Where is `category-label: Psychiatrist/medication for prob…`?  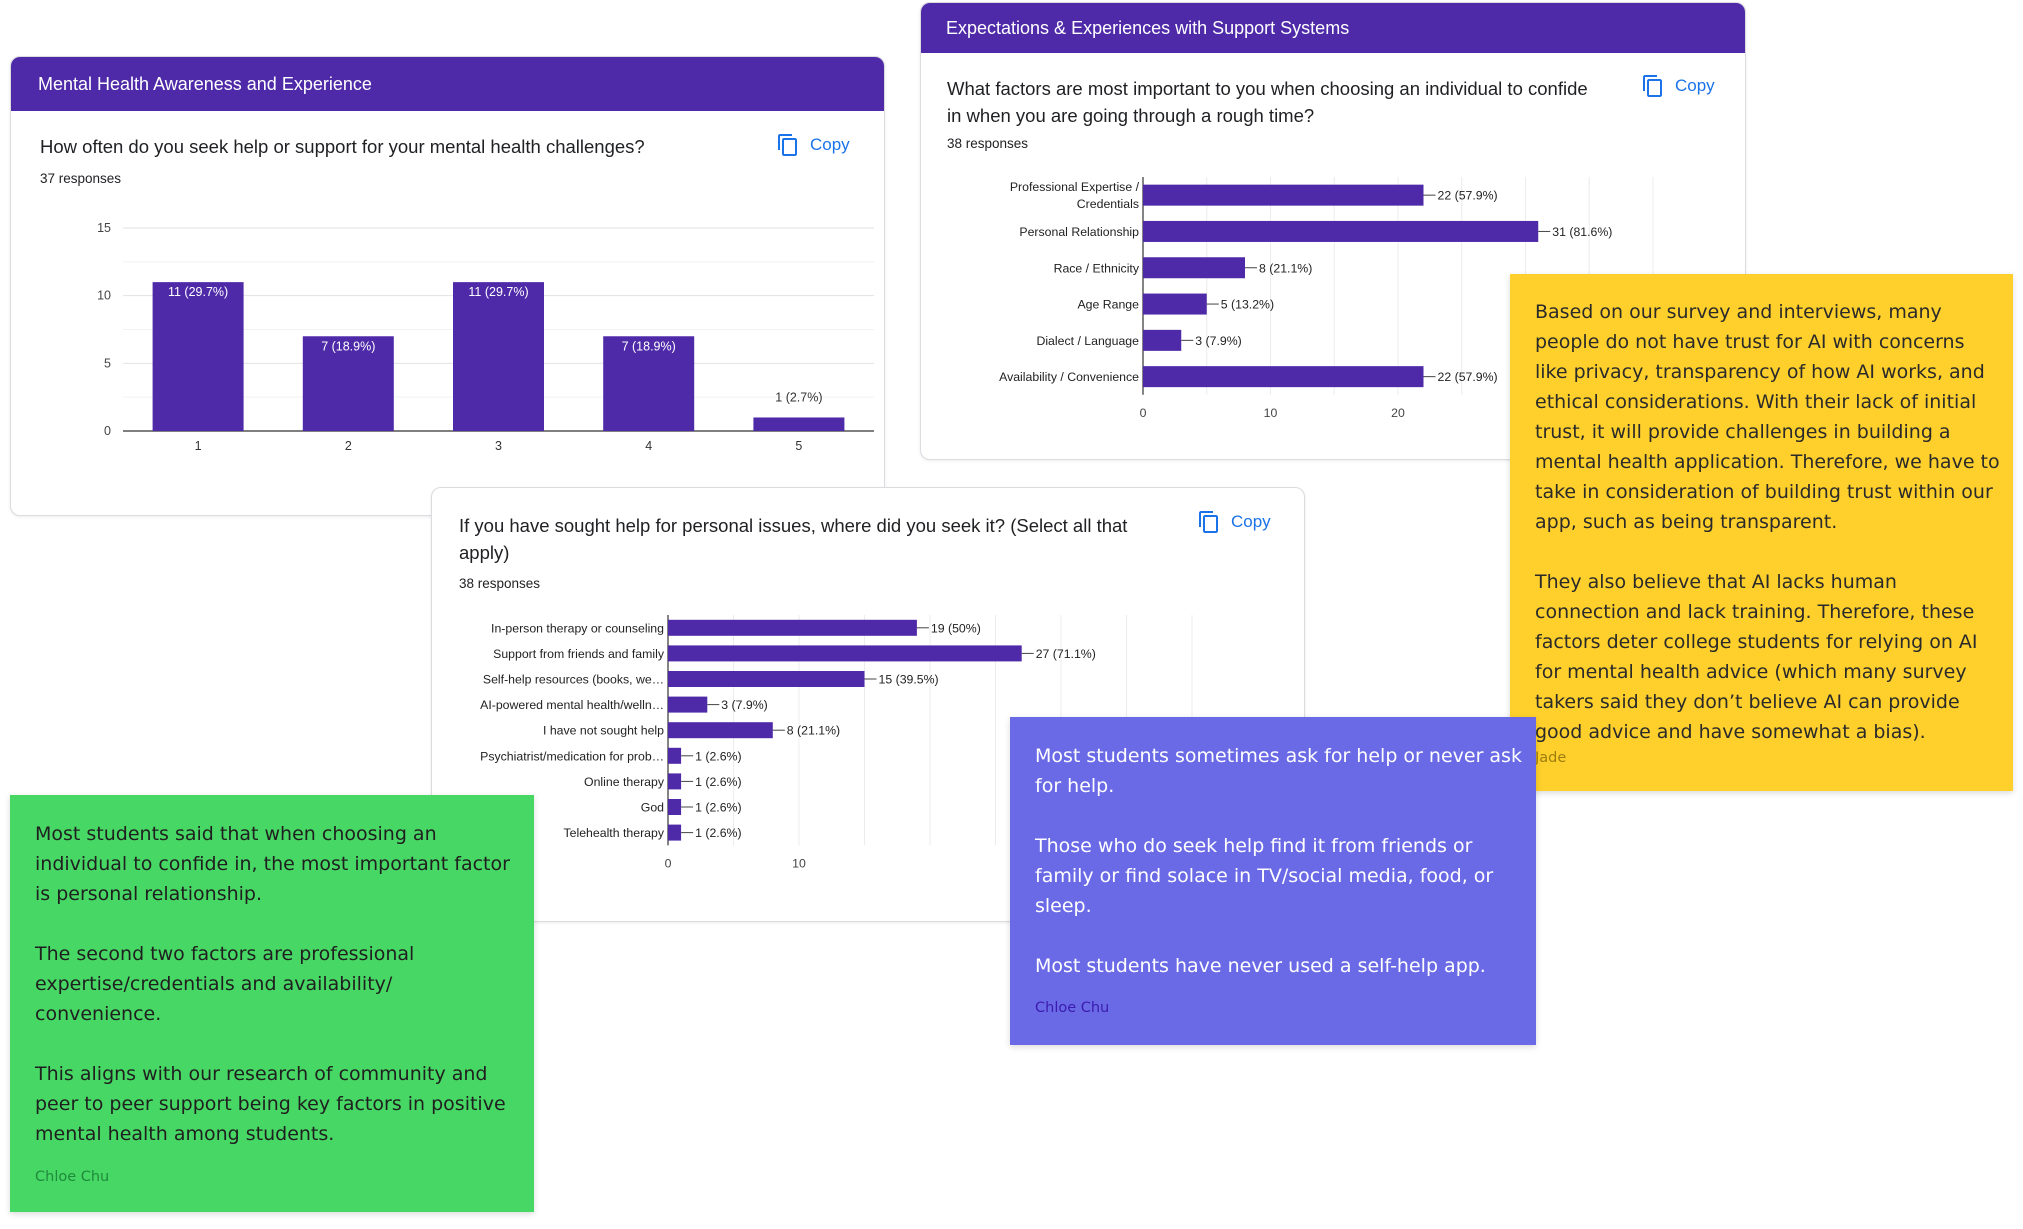 category-label: Psychiatrist/medication for prob… is located at coordinates (572, 756).